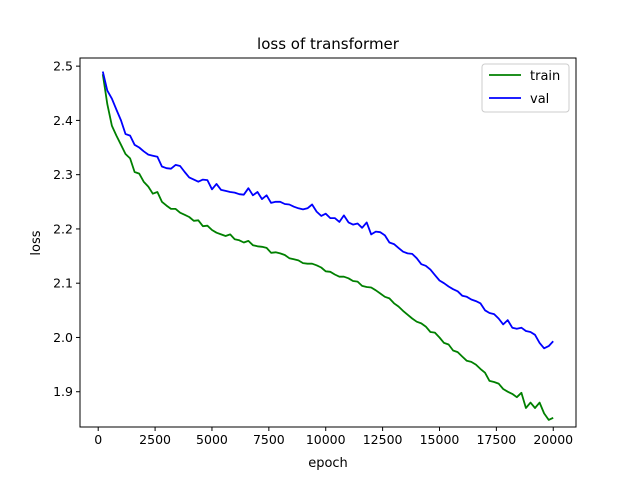 Image resolution: width=640 pixels, height=480 pixels. I want to click on legend-box, so click(525, 88).